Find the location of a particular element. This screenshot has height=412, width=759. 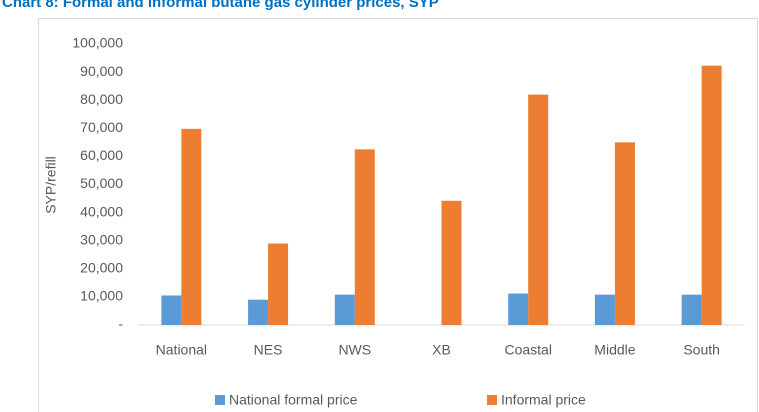

x-tick-label: Coastal is located at coordinates (527, 350).